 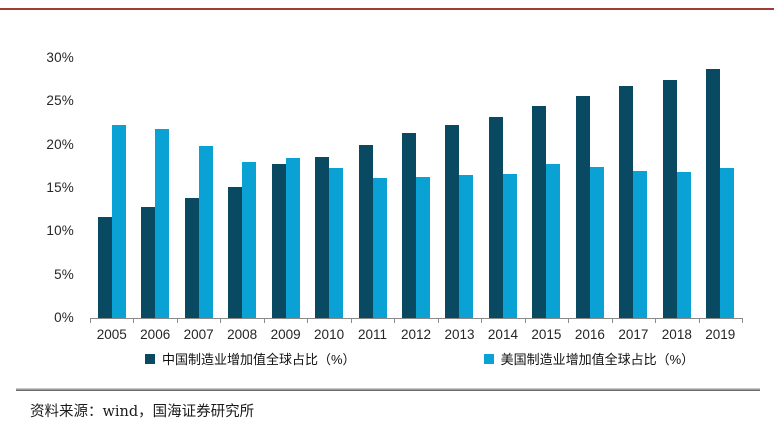 I want to click on bar-us-2011, so click(x=379, y=247).